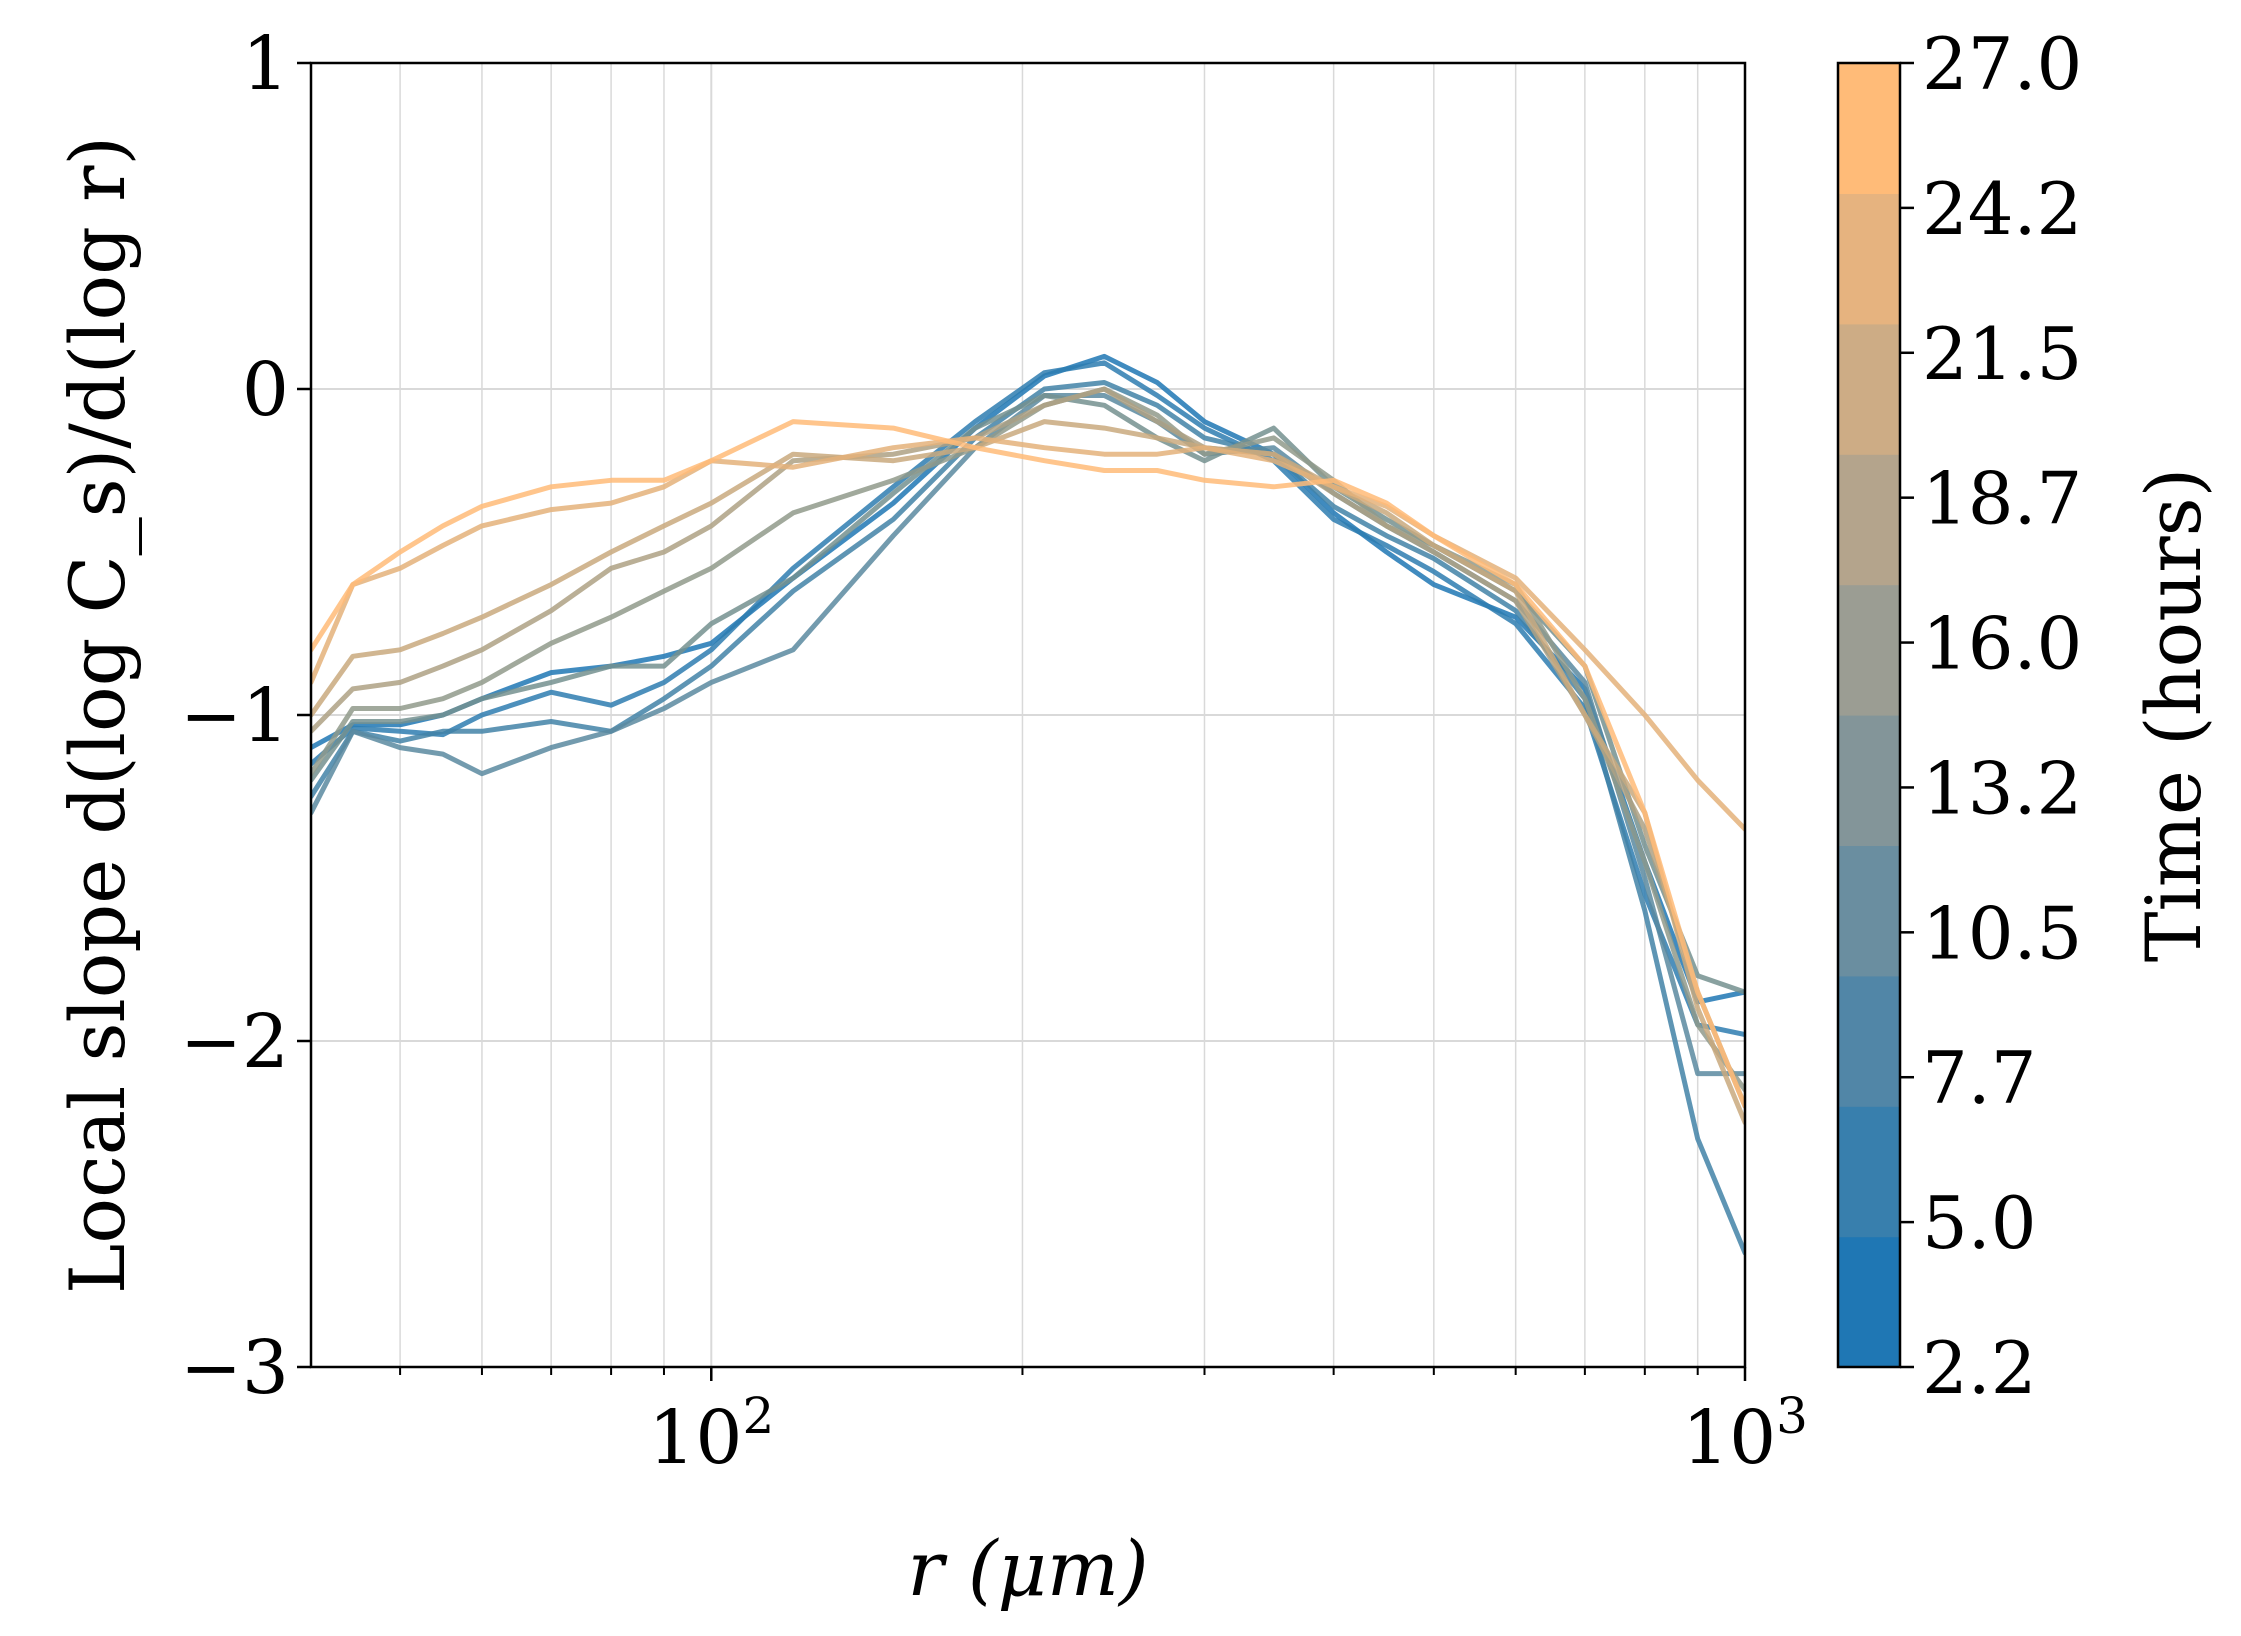 The width and height of the screenshot is (2241, 1636). What do you see at coordinates (234, 1368) in the screenshot?
I see `y-tick-label: −3` at bounding box center [234, 1368].